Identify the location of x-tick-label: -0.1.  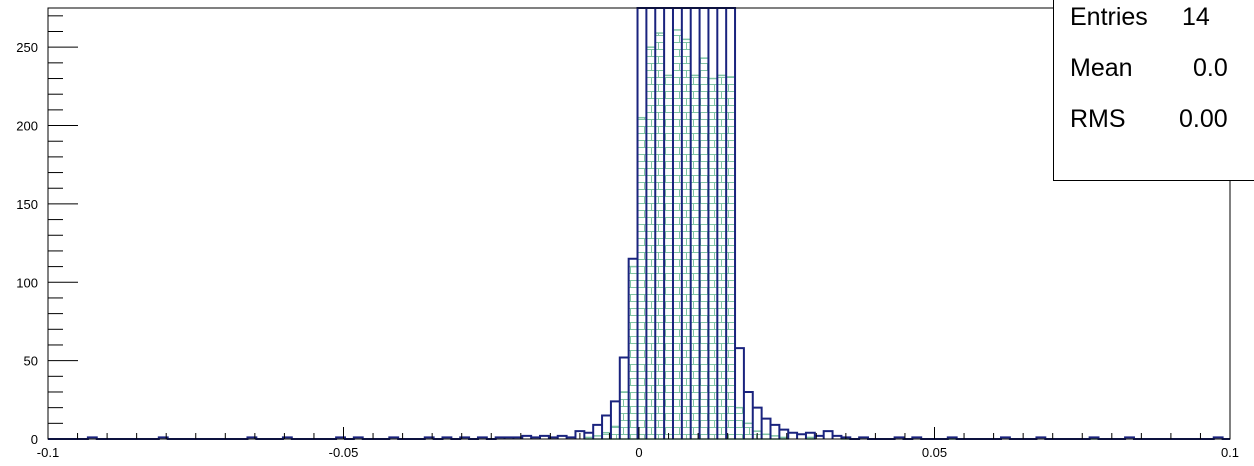
(48, 452).